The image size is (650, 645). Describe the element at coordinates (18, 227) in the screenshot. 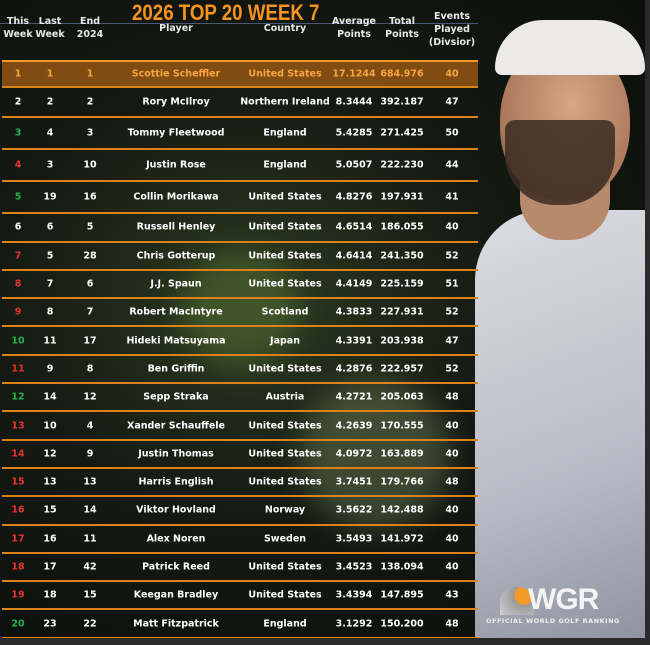

I see `cell-rank: 6` at that location.